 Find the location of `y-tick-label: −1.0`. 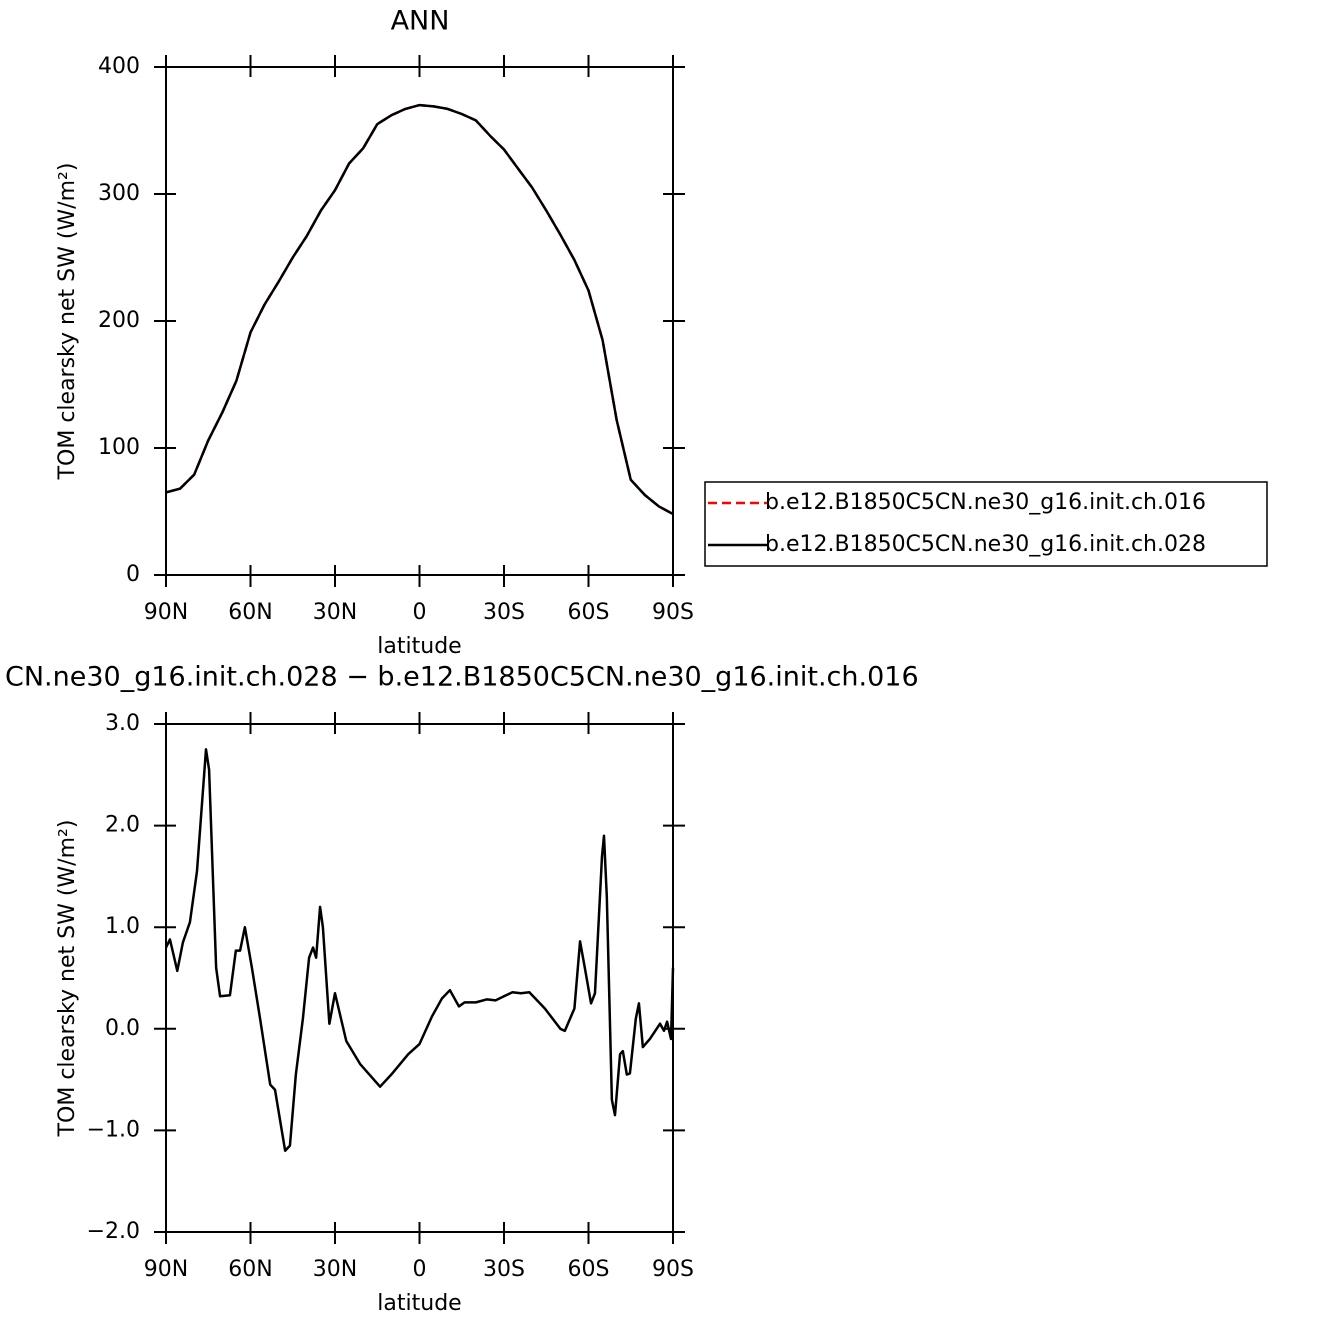

y-tick-label: −1.0 is located at coordinates (113, 1129).